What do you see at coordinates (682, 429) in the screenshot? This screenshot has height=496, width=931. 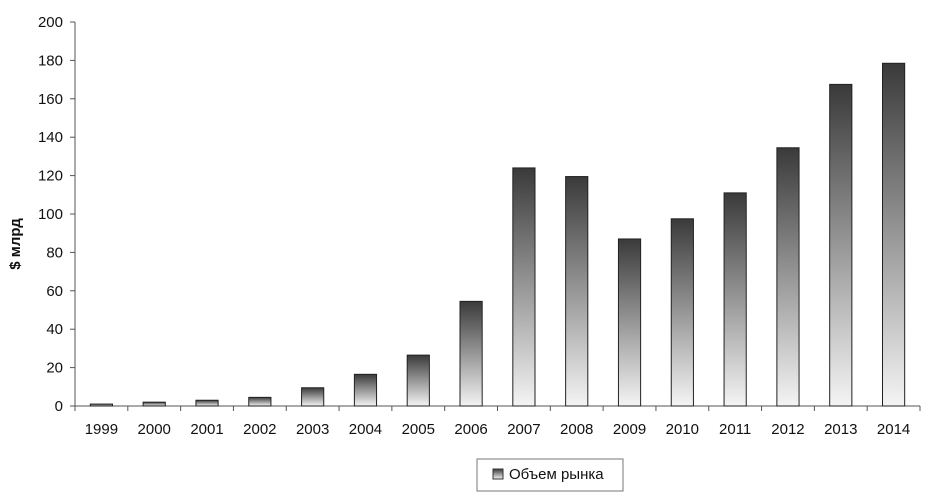 I see `x-tick-label: 2010` at bounding box center [682, 429].